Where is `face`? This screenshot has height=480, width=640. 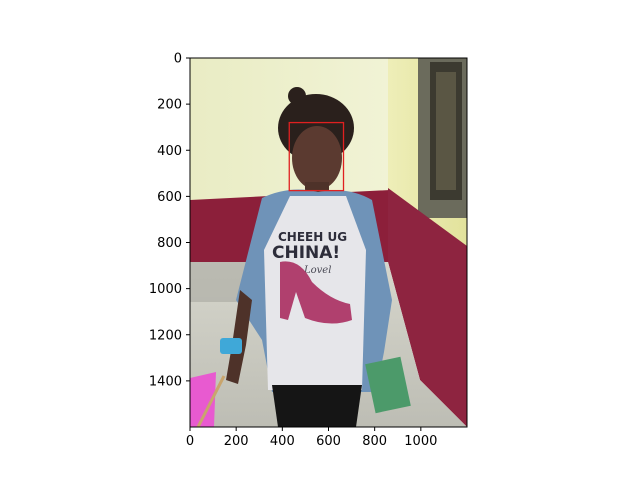
face is located at coordinates (317, 158).